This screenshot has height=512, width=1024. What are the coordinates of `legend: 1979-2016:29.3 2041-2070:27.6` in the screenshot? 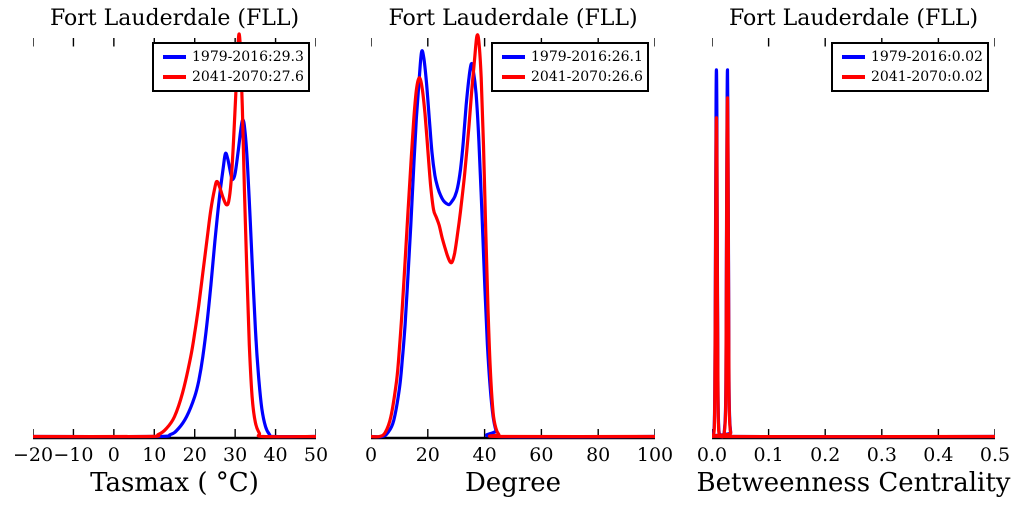 It's located at (231, 67).